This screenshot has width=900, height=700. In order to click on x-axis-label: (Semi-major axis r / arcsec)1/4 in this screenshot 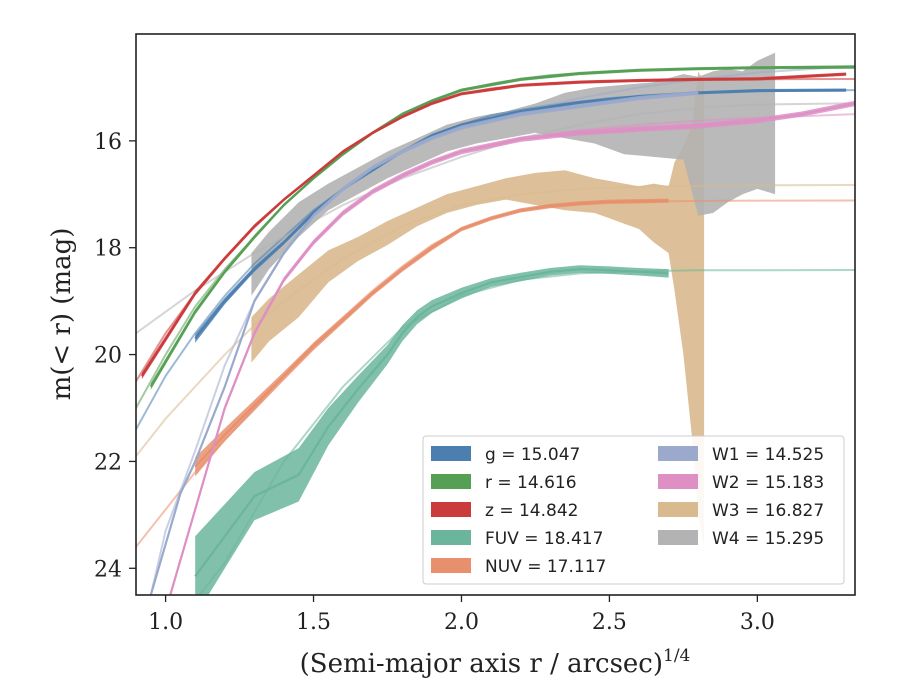, I will do `click(495, 662)`.